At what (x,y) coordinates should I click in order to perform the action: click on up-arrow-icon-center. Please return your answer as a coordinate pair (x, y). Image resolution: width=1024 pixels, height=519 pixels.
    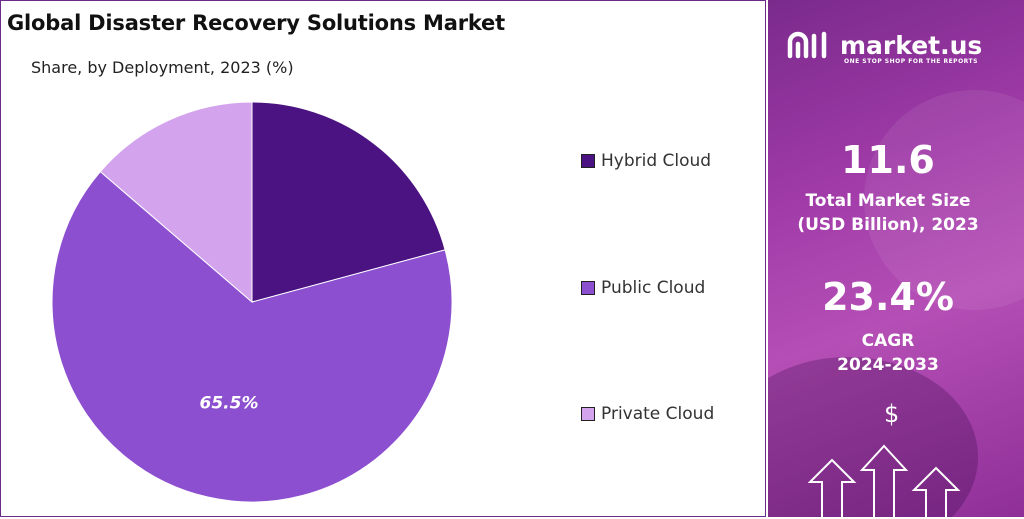
    Looking at the image, I should click on (884, 480).